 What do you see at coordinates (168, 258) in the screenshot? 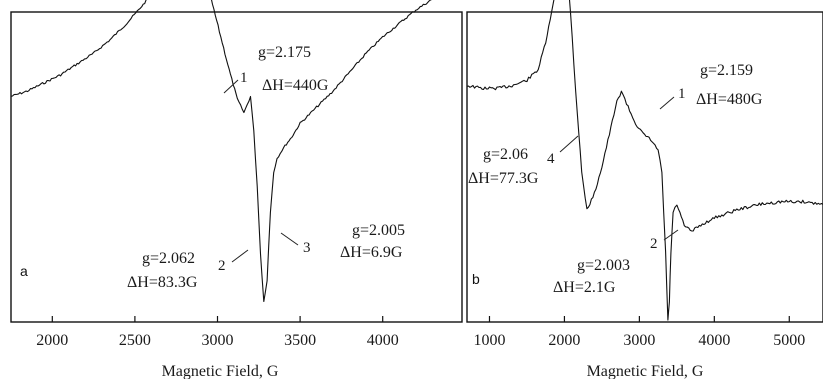
I see `panel-a-annotation-2-g: g=2.062` at bounding box center [168, 258].